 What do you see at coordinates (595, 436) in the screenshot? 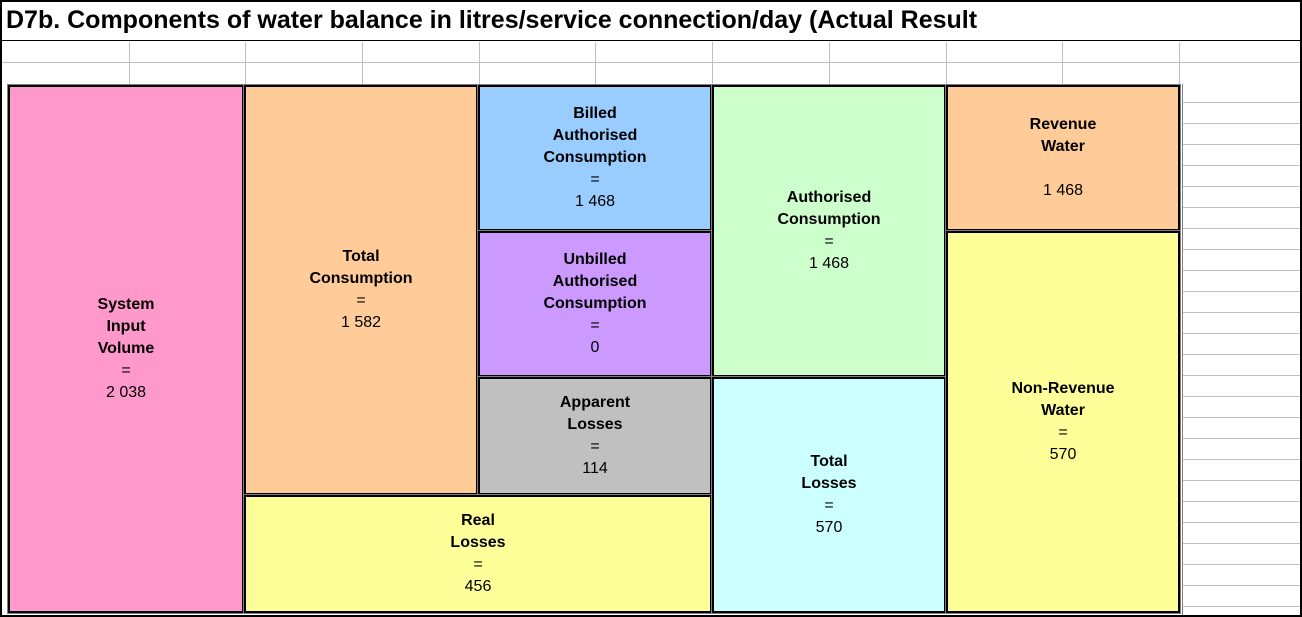
I see `water-balance-box: Apparent Losses = 114` at bounding box center [595, 436].